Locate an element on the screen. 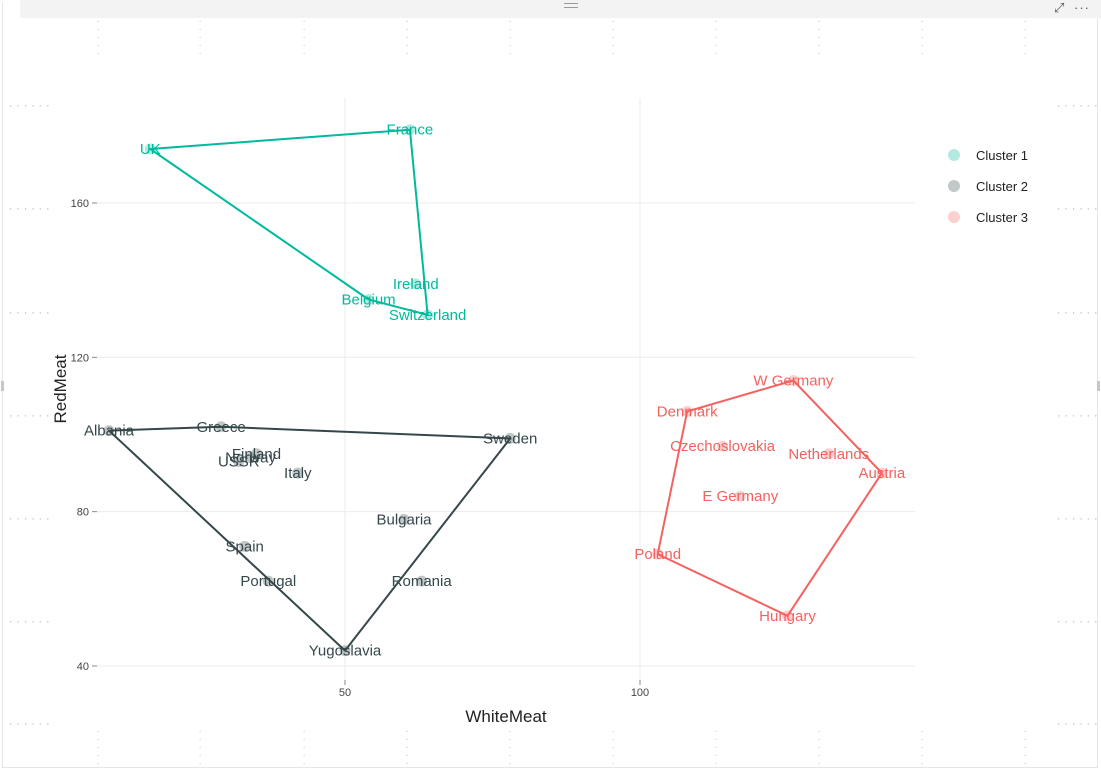 This screenshot has width=1101, height=772. y-tick-label: 120 is located at coordinates (80, 358).